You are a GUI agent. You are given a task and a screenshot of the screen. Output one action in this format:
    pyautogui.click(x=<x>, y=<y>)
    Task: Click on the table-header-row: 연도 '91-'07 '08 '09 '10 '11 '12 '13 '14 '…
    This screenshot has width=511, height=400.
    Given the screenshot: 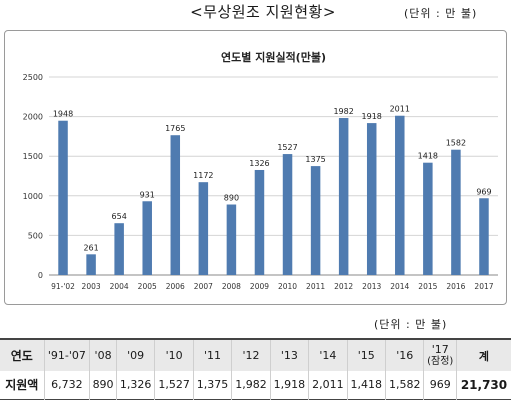 What is the action you would take?
    pyautogui.click(x=255, y=355)
    